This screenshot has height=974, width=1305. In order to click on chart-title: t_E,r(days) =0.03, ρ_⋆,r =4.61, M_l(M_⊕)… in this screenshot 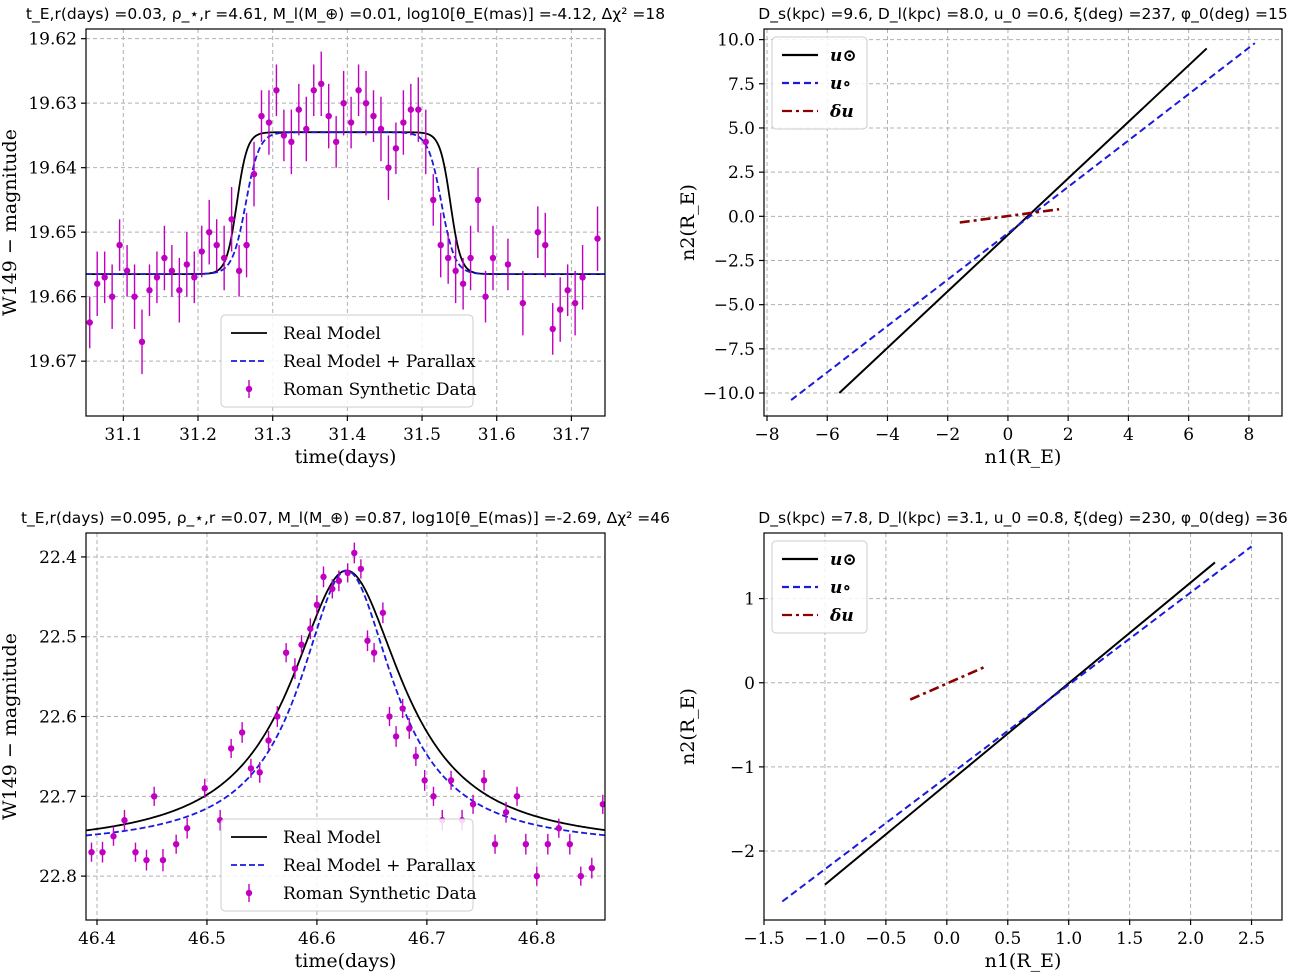, I will do `click(345, 14)`.